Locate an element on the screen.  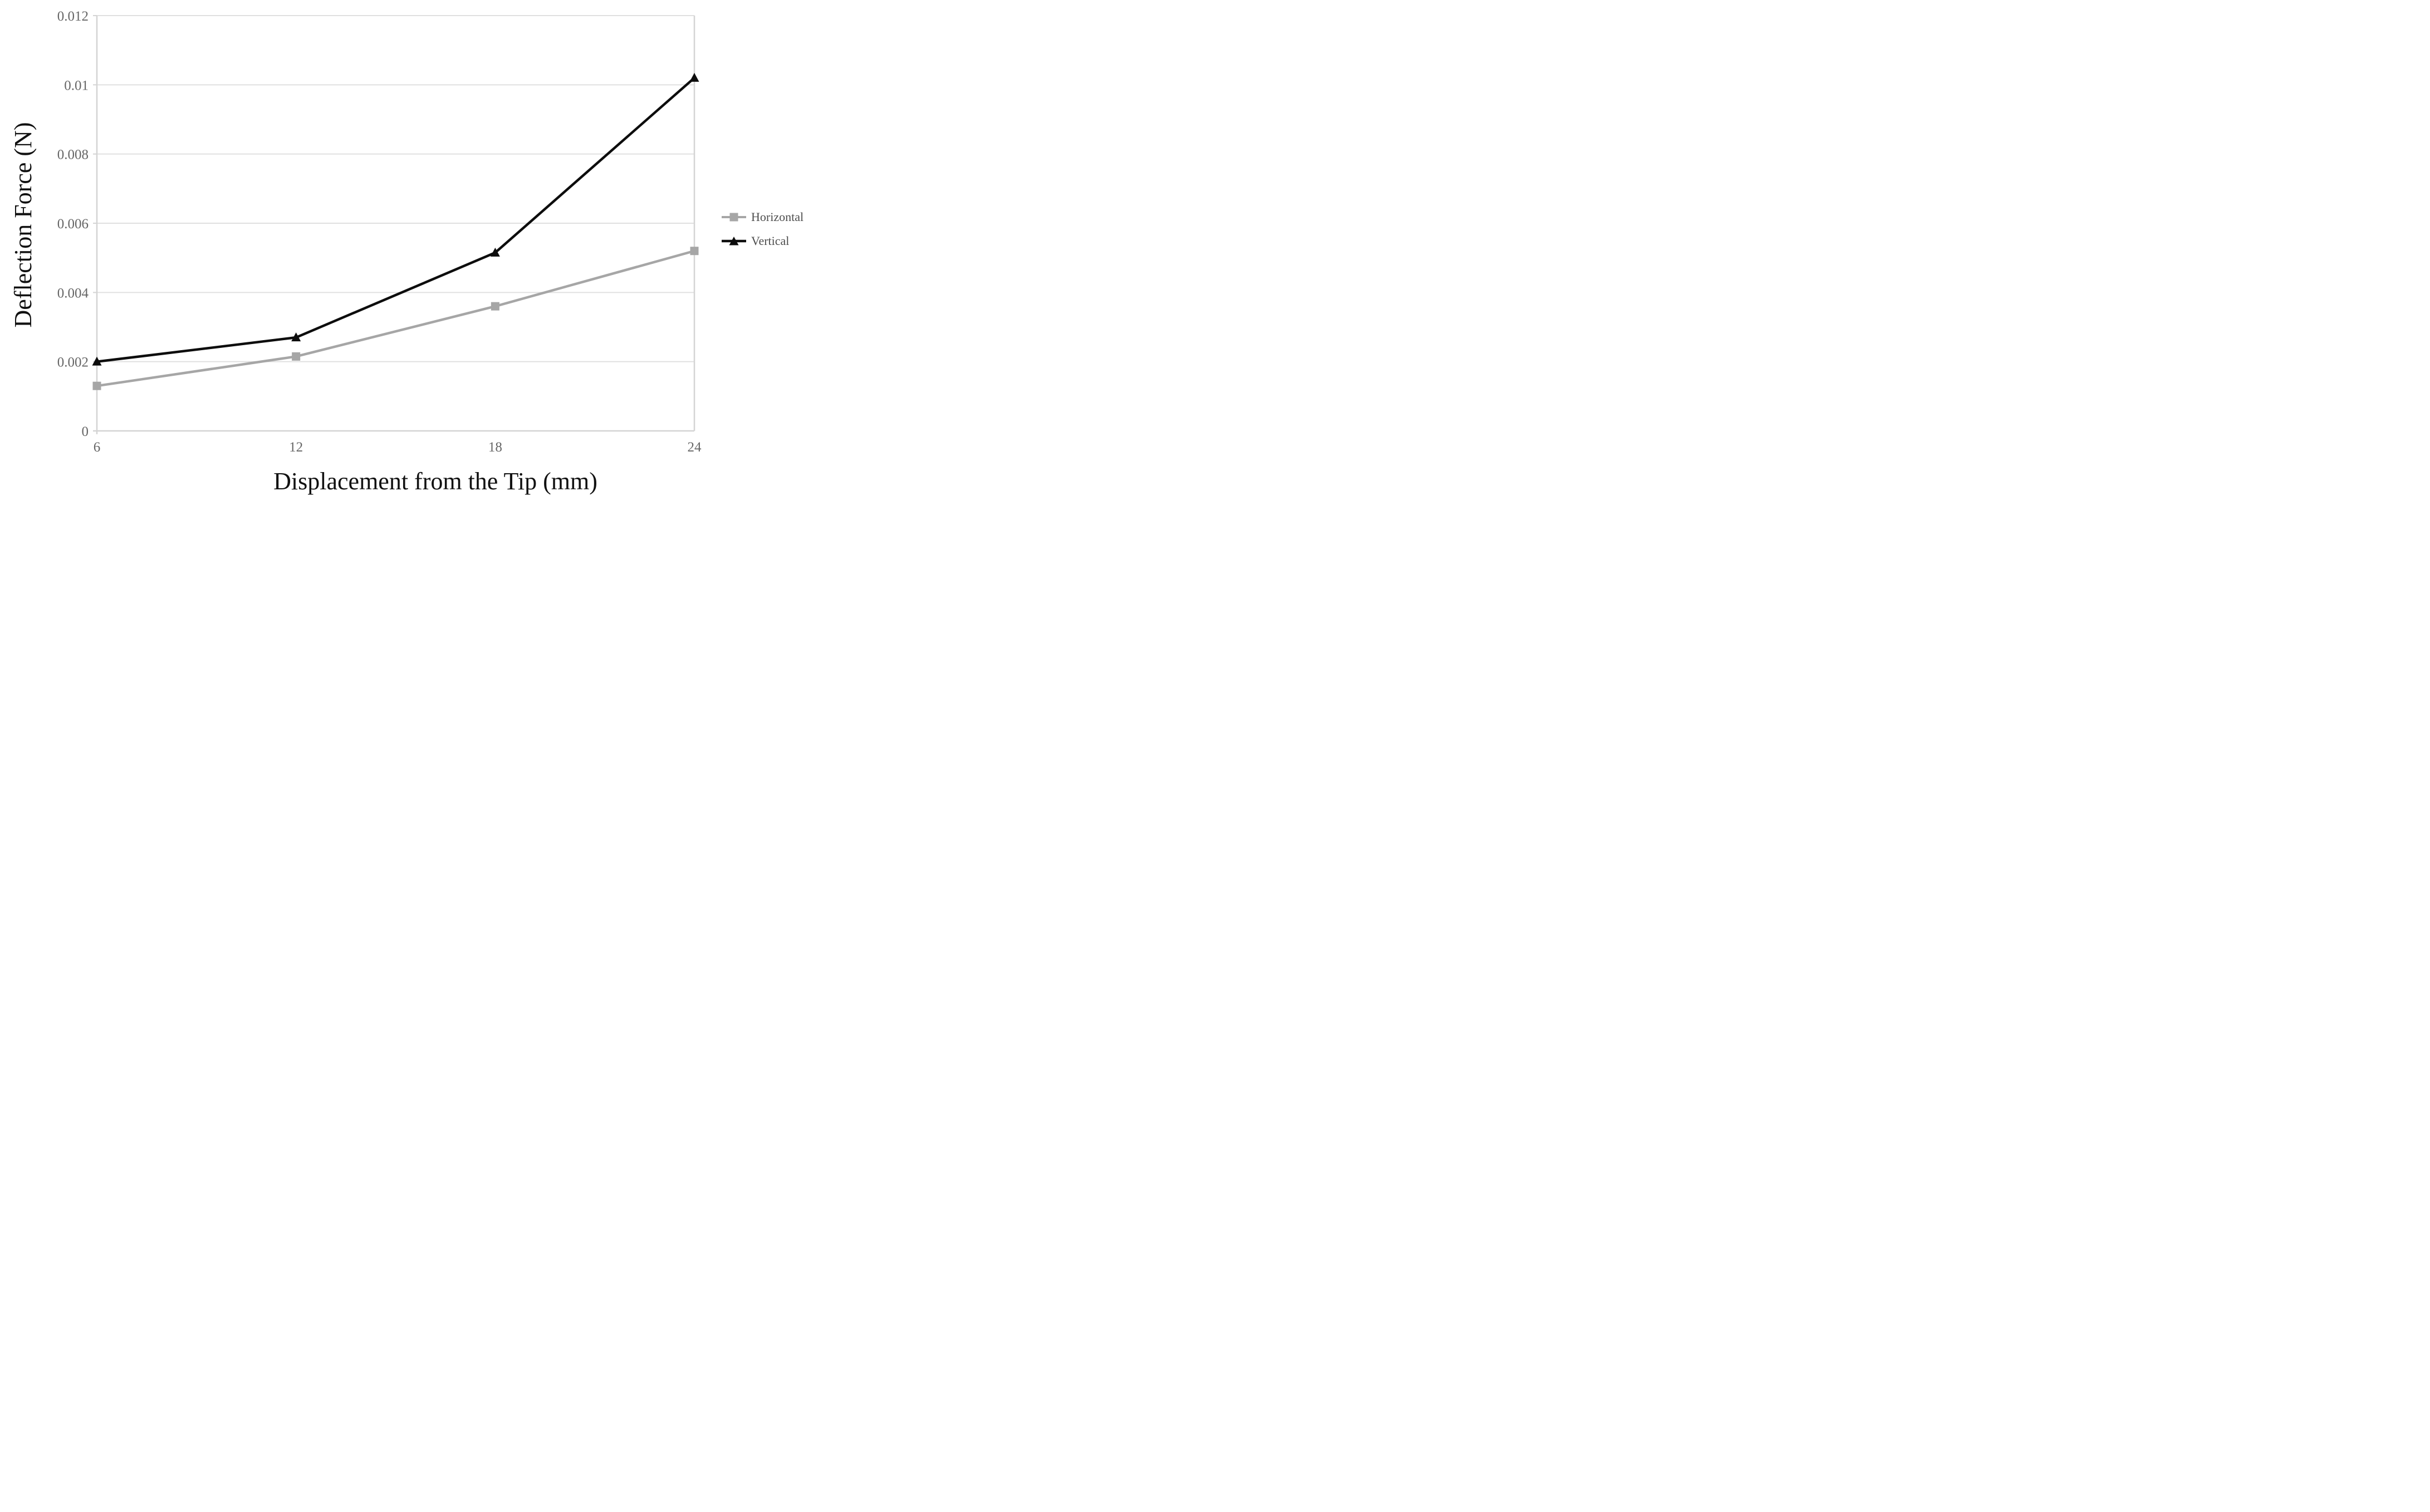
legend-label-vertical: Vertical is located at coordinates (770, 241).